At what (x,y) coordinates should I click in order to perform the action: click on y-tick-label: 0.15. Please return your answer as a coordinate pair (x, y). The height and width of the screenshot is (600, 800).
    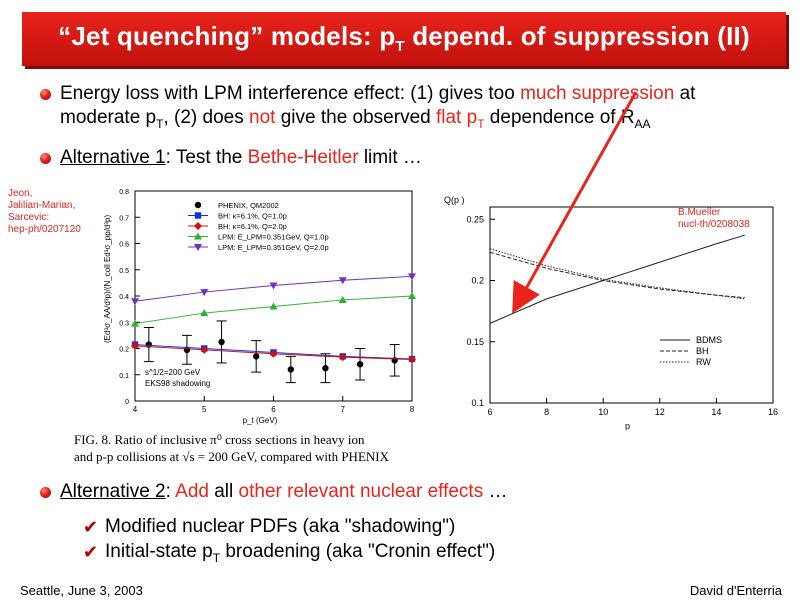
    Looking at the image, I should click on (475, 342).